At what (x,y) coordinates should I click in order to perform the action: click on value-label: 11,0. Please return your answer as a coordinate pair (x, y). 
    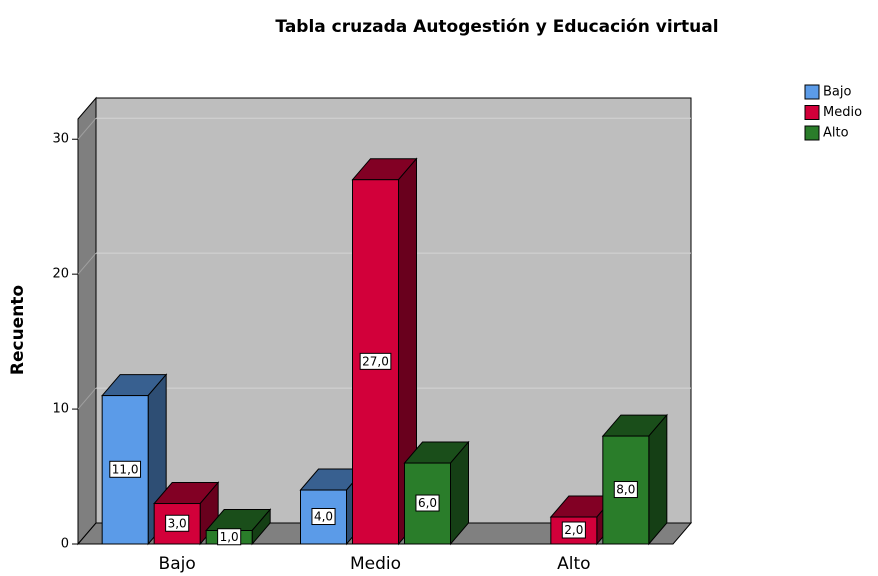
    Looking at the image, I should click on (125, 469).